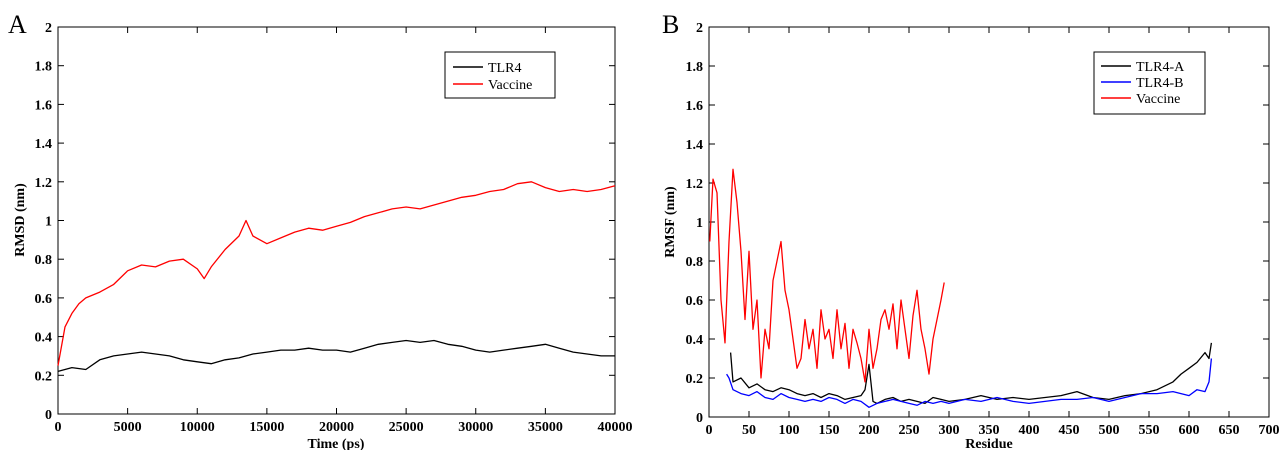 This screenshot has height=450, width=1279. I want to click on legend-b: TLR4-A TLR4-B Vaccine, so click(1149, 83).